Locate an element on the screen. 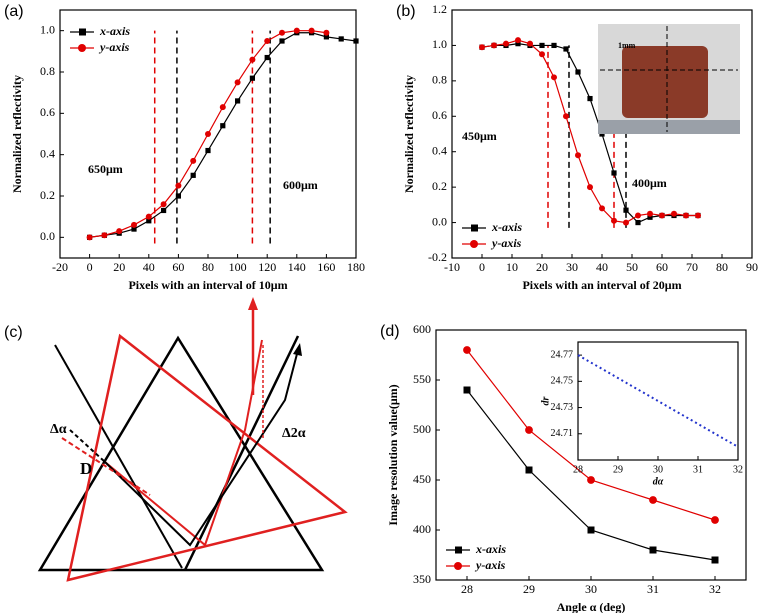 This screenshot has height=613, width=758. y-tick-label: 0.6 is located at coordinates (439, 115).